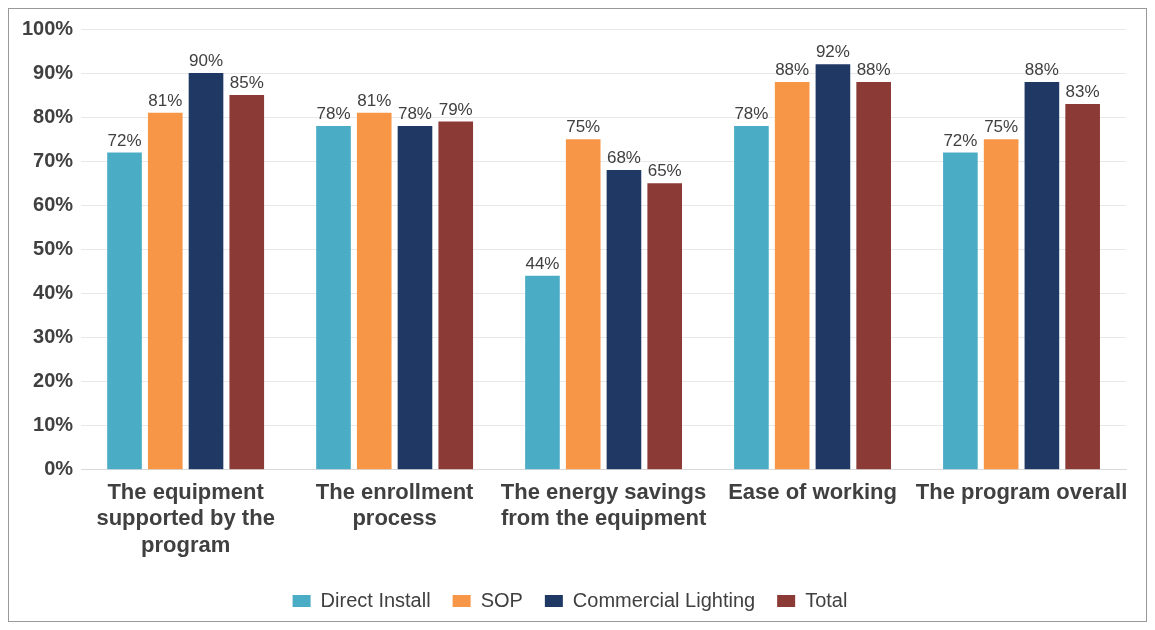  Describe the element at coordinates (664, 599) in the screenshot. I see `legend-label: Commercial Lighting` at that location.